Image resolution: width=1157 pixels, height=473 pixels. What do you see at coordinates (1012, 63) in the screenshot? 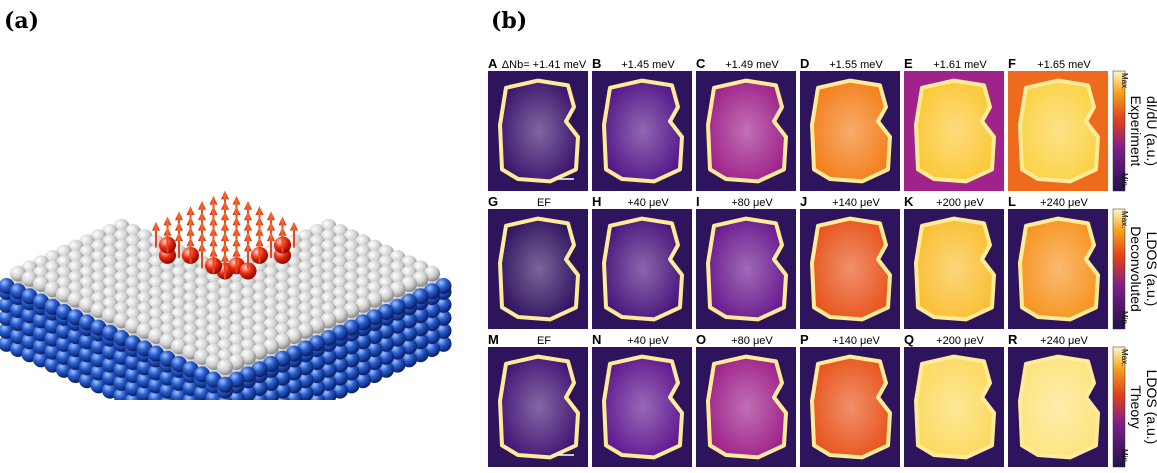
I see `tile-letter: F` at bounding box center [1012, 63].